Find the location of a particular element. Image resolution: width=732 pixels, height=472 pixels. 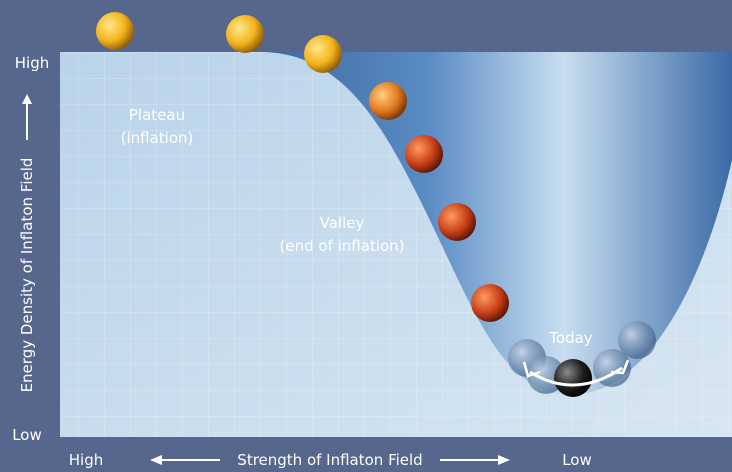

annotation: Plateau is located at coordinates (157, 115).